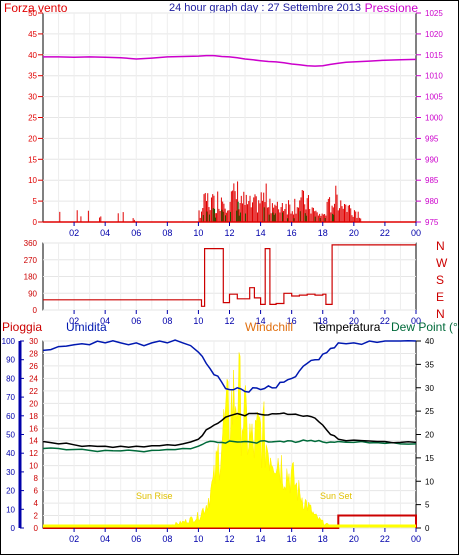 The image size is (459, 555). I want to click on temperature-tick-label: 40, so click(429, 341).